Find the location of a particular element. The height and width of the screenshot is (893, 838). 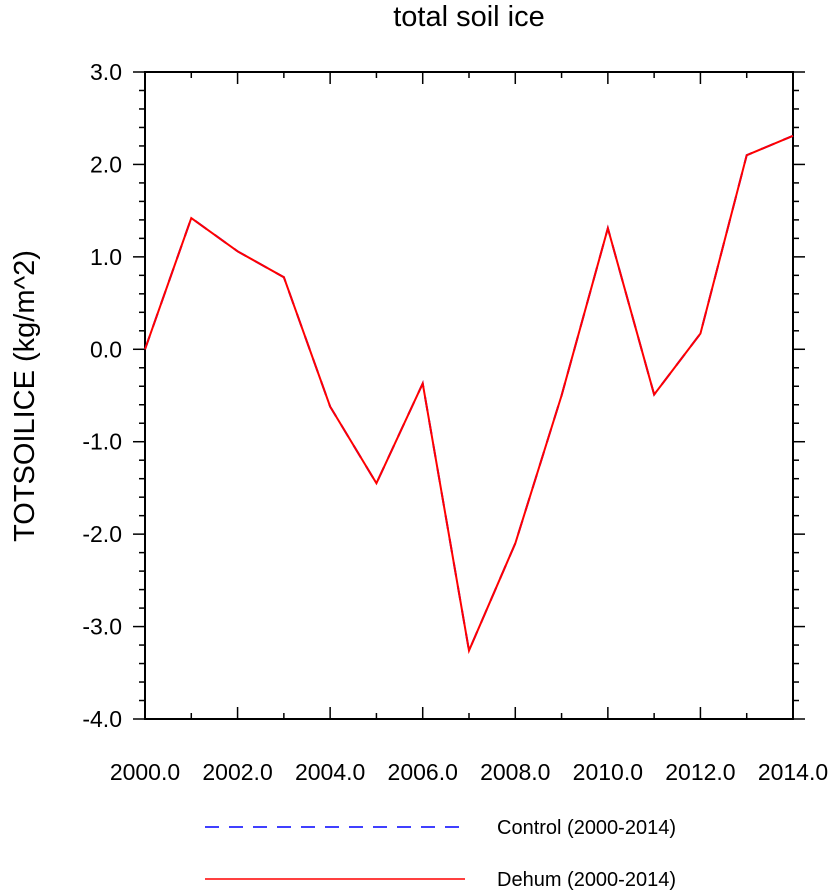

chart-title: total soil ice is located at coordinates (469, 17).